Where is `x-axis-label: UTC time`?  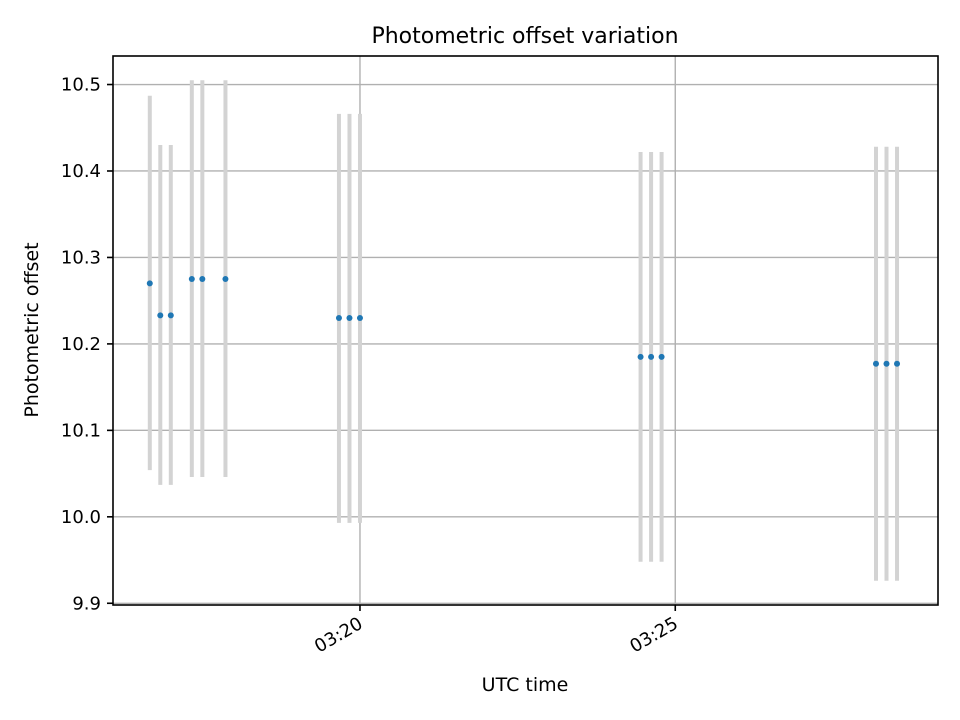 x-axis-label: UTC time is located at coordinates (525, 685).